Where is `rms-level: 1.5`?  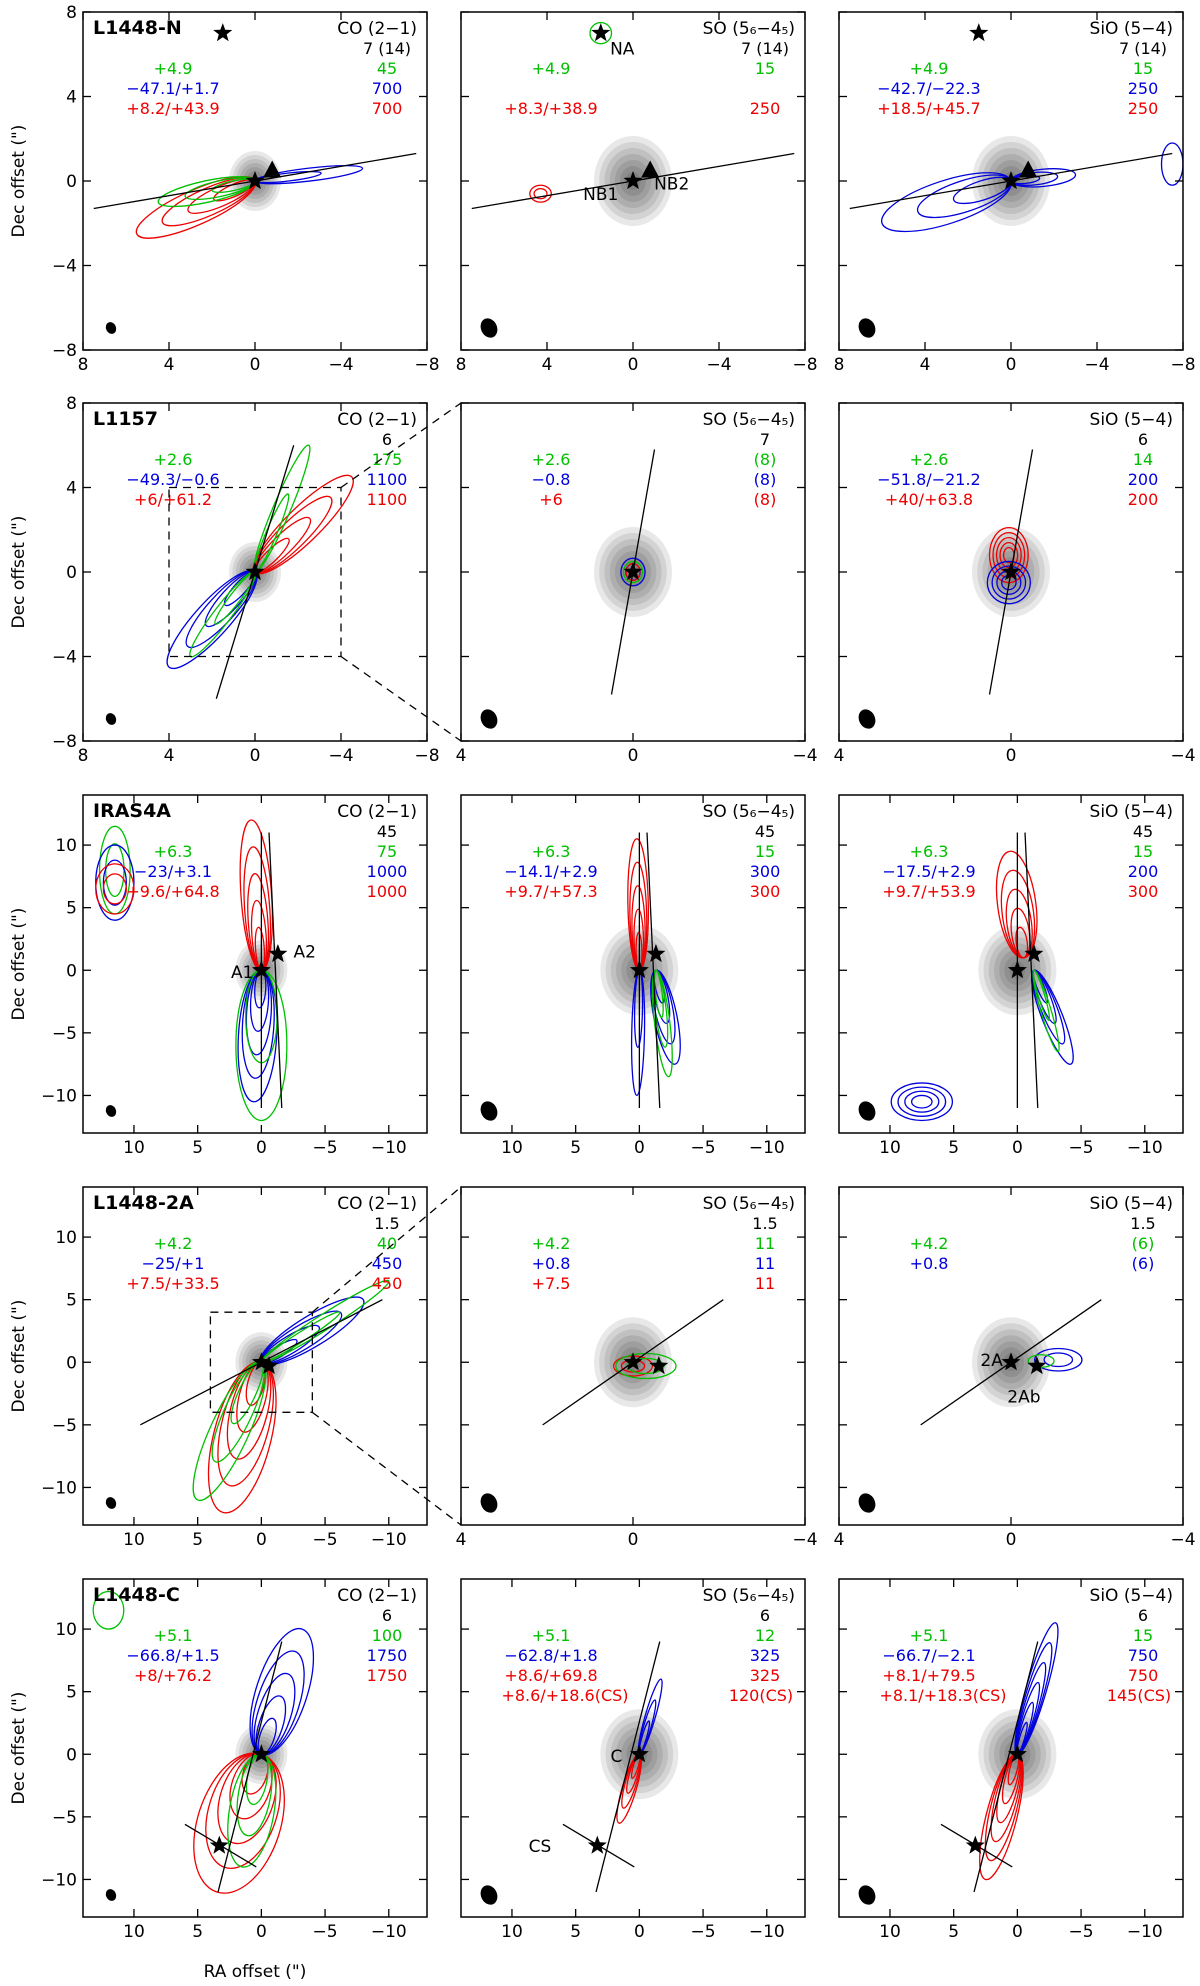
rms-level: 1.5 is located at coordinates (1142, 1223).